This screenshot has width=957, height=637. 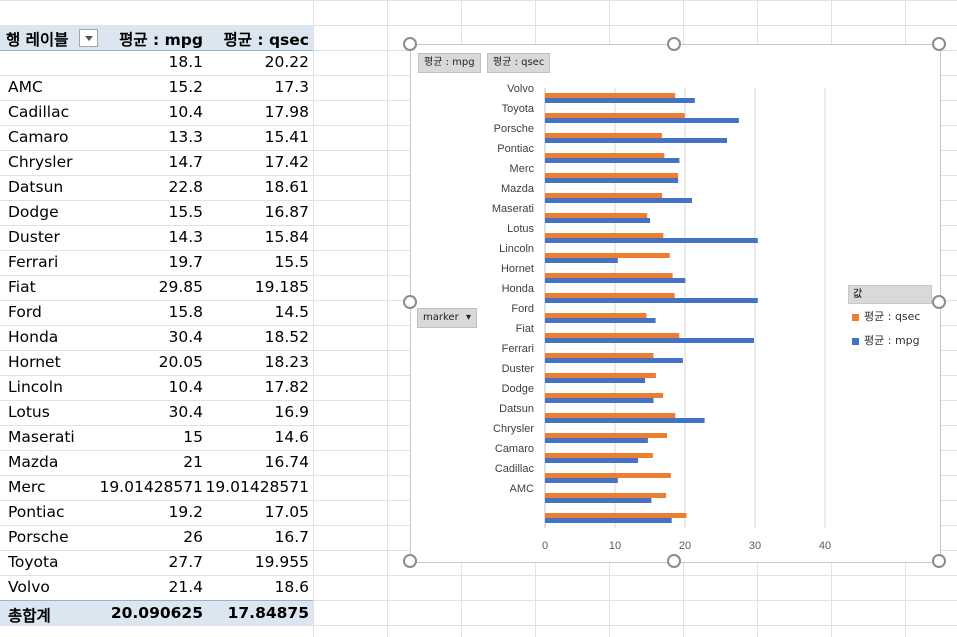 What do you see at coordinates (518, 349) in the screenshot?
I see `y-tick-label: Ferrari` at bounding box center [518, 349].